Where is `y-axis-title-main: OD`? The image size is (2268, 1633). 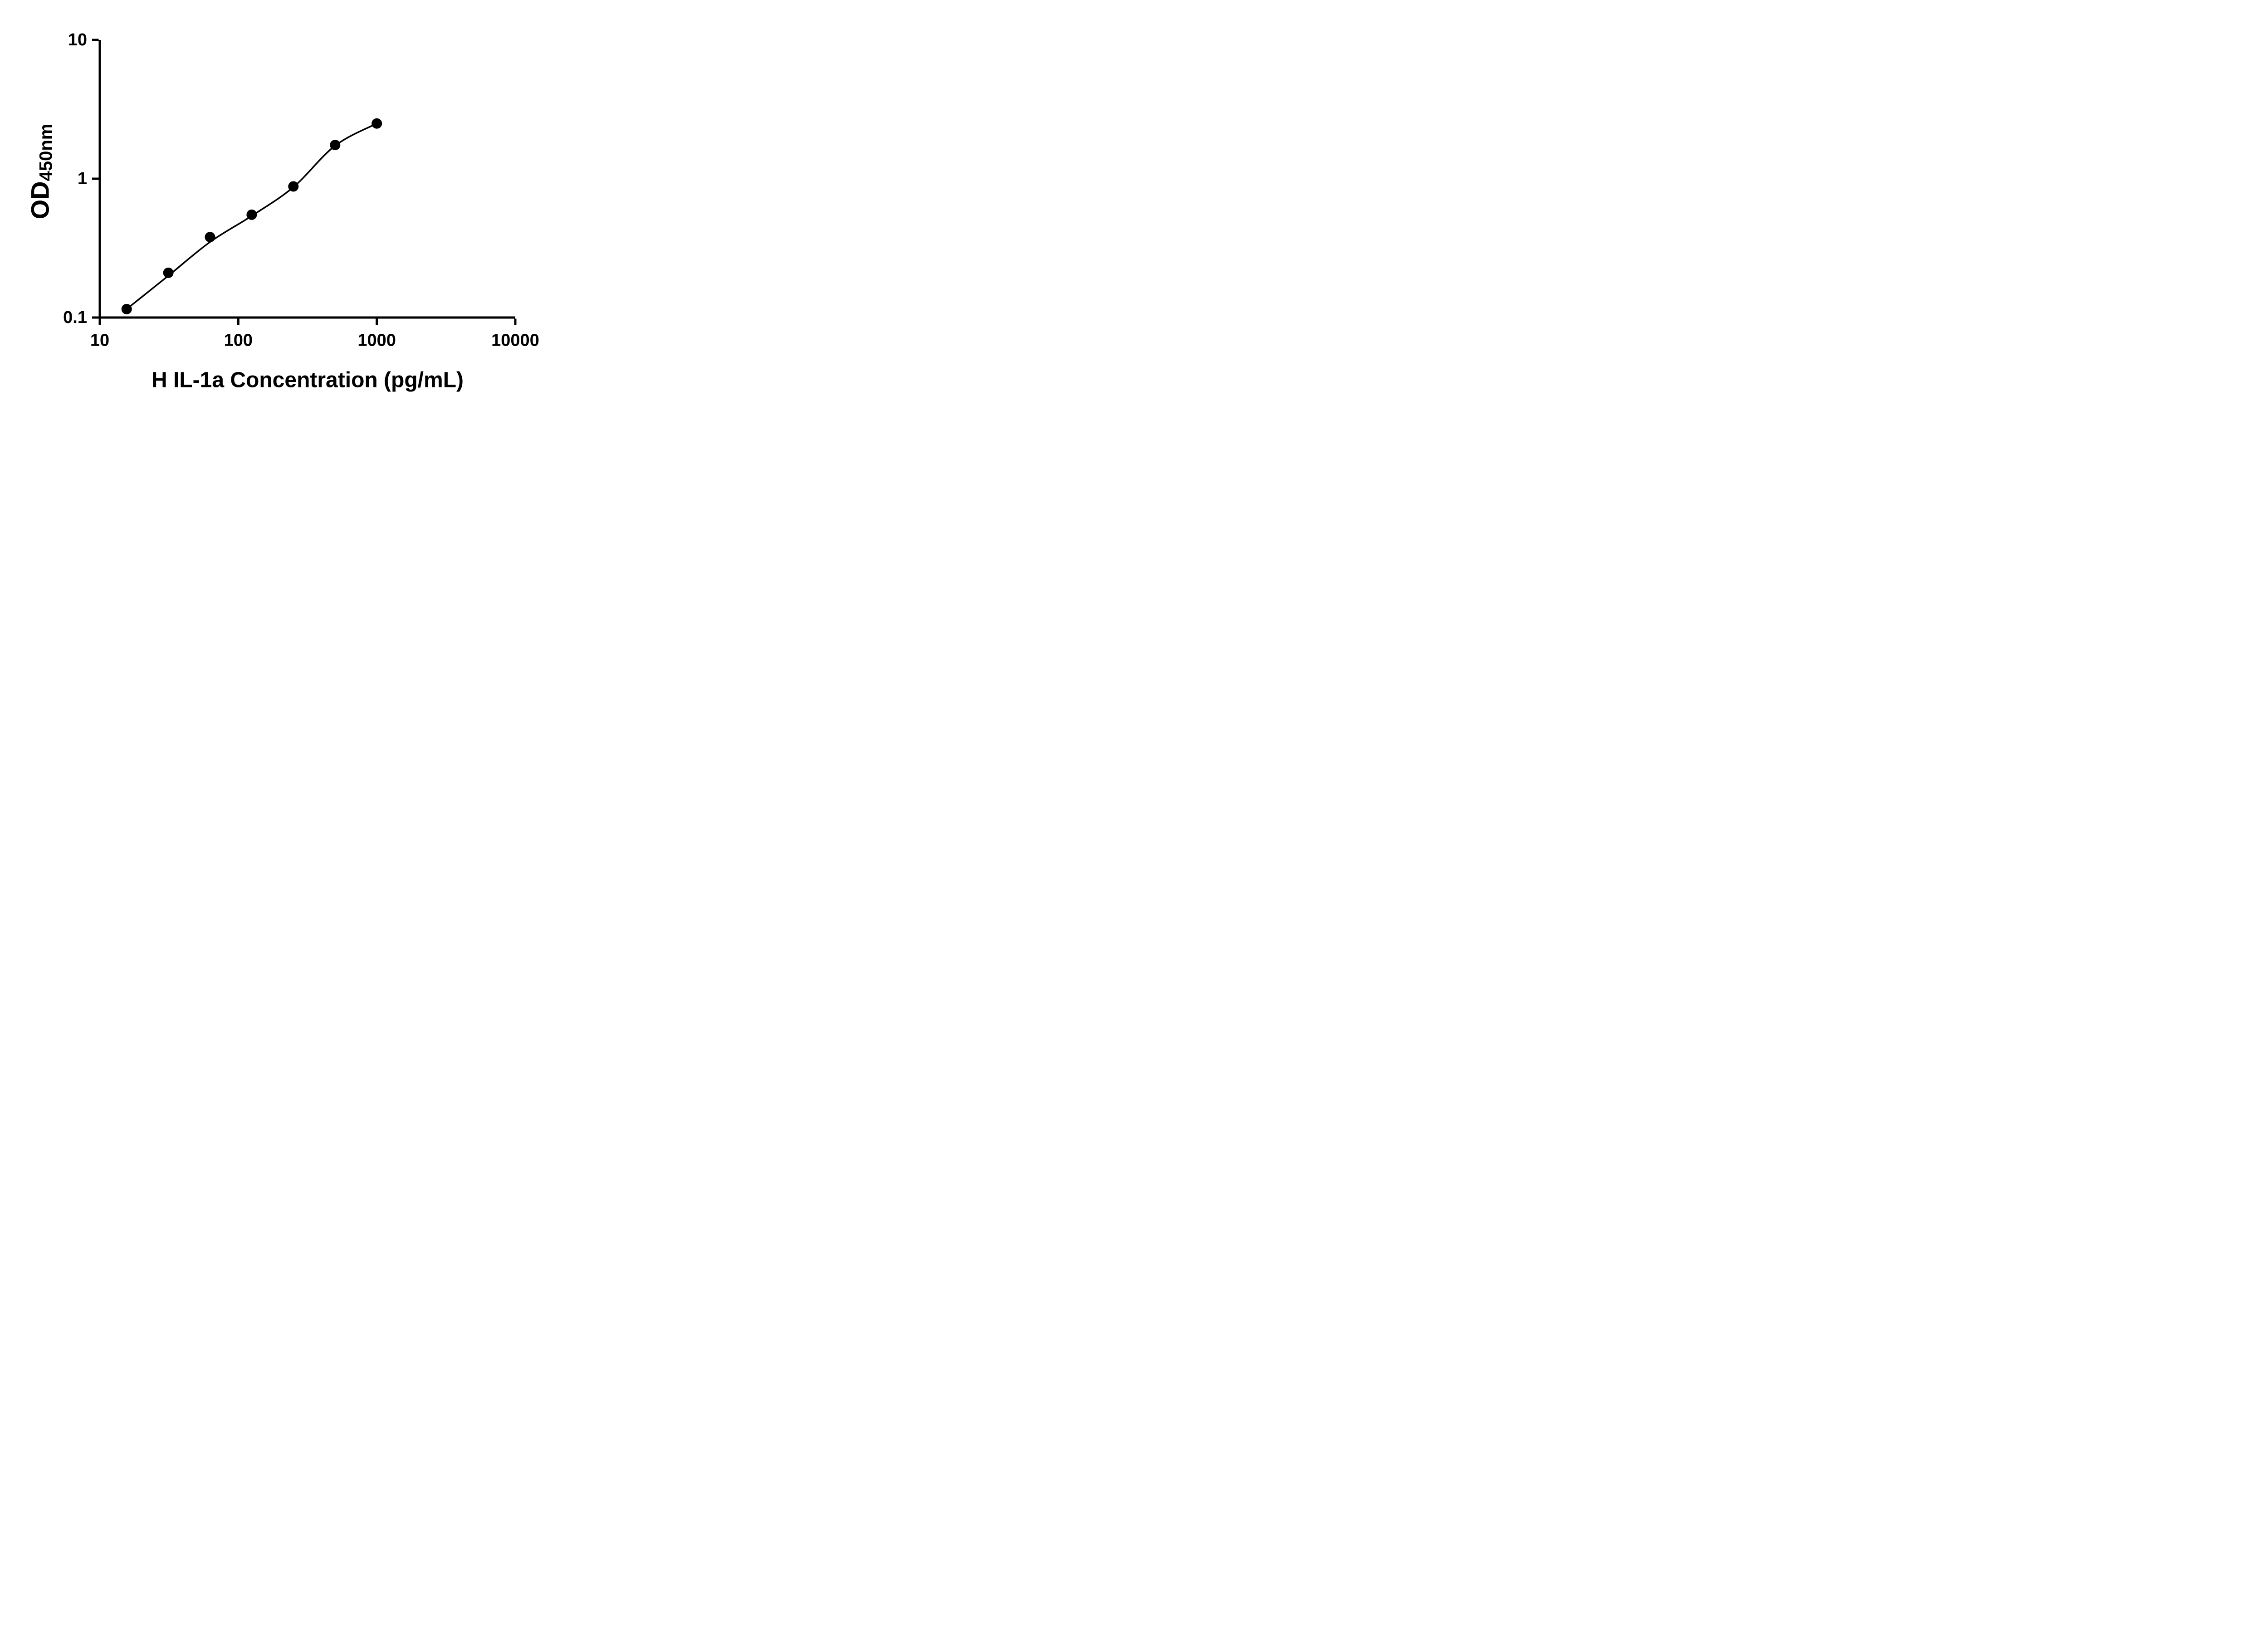
y-axis-title-main: OD is located at coordinates (39, 200).